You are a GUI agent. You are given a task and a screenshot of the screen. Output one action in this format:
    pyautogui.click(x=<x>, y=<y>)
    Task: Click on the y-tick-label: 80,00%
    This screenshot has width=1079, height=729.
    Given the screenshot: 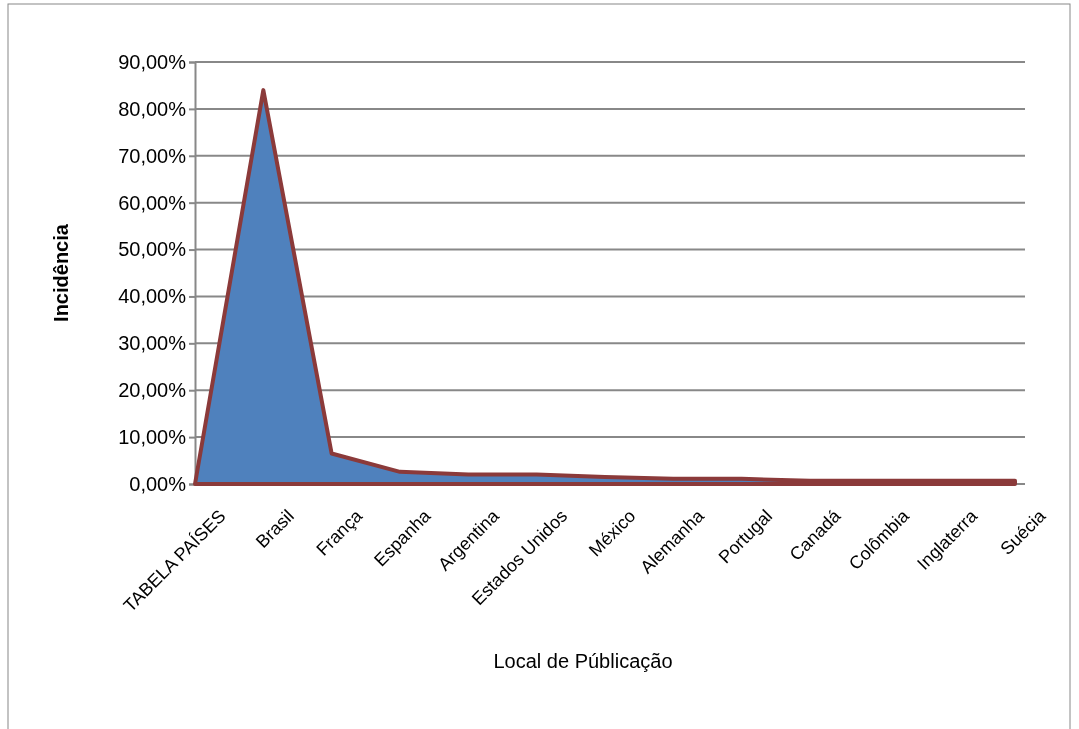 What is the action you would take?
    pyautogui.click(x=152, y=108)
    